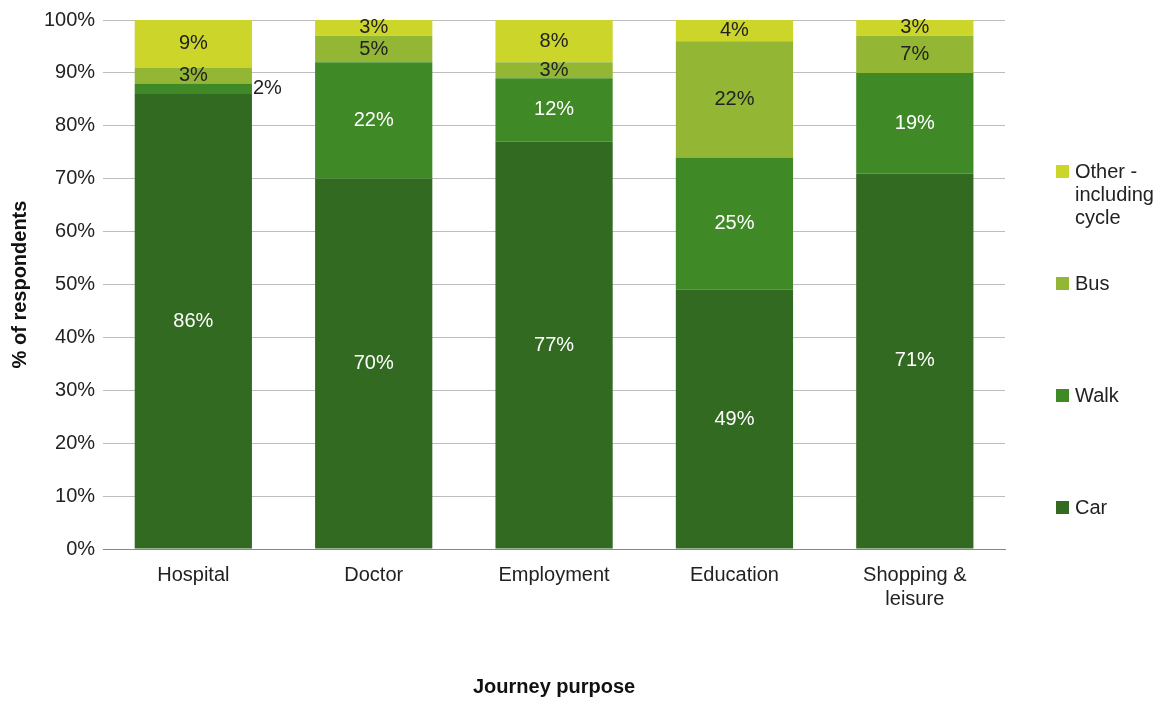 This screenshot has height=709, width=1176. Describe the element at coordinates (374, 573) in the screenshot. I see `x-tick-label: Doctor` at that location.